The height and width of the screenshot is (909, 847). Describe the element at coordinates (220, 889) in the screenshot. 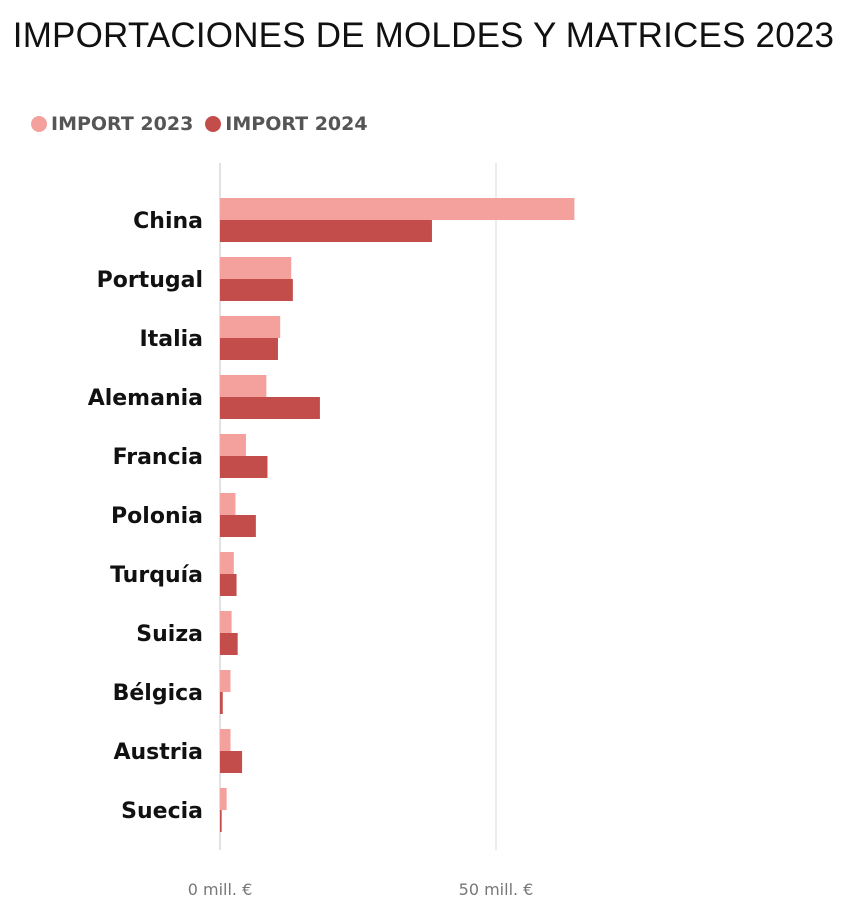

I see `x-tick-label-0: 0 mill. €` at that location.